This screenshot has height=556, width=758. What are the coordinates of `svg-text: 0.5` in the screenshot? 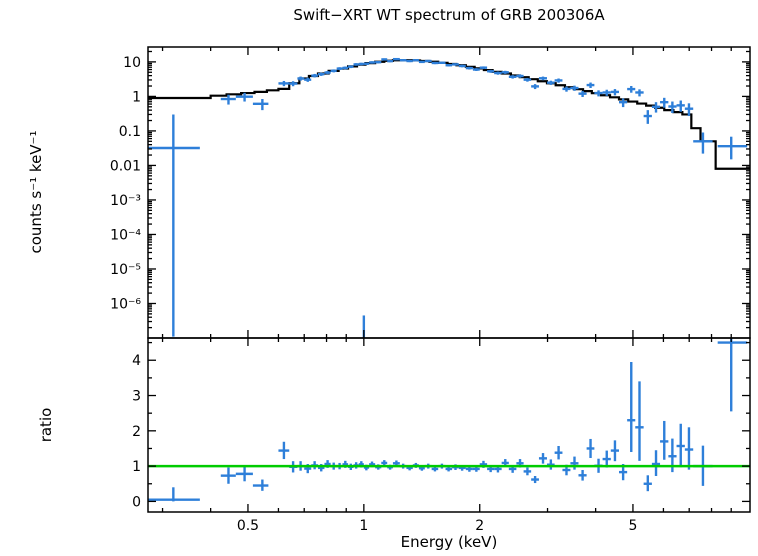 It's located at (248, 526).